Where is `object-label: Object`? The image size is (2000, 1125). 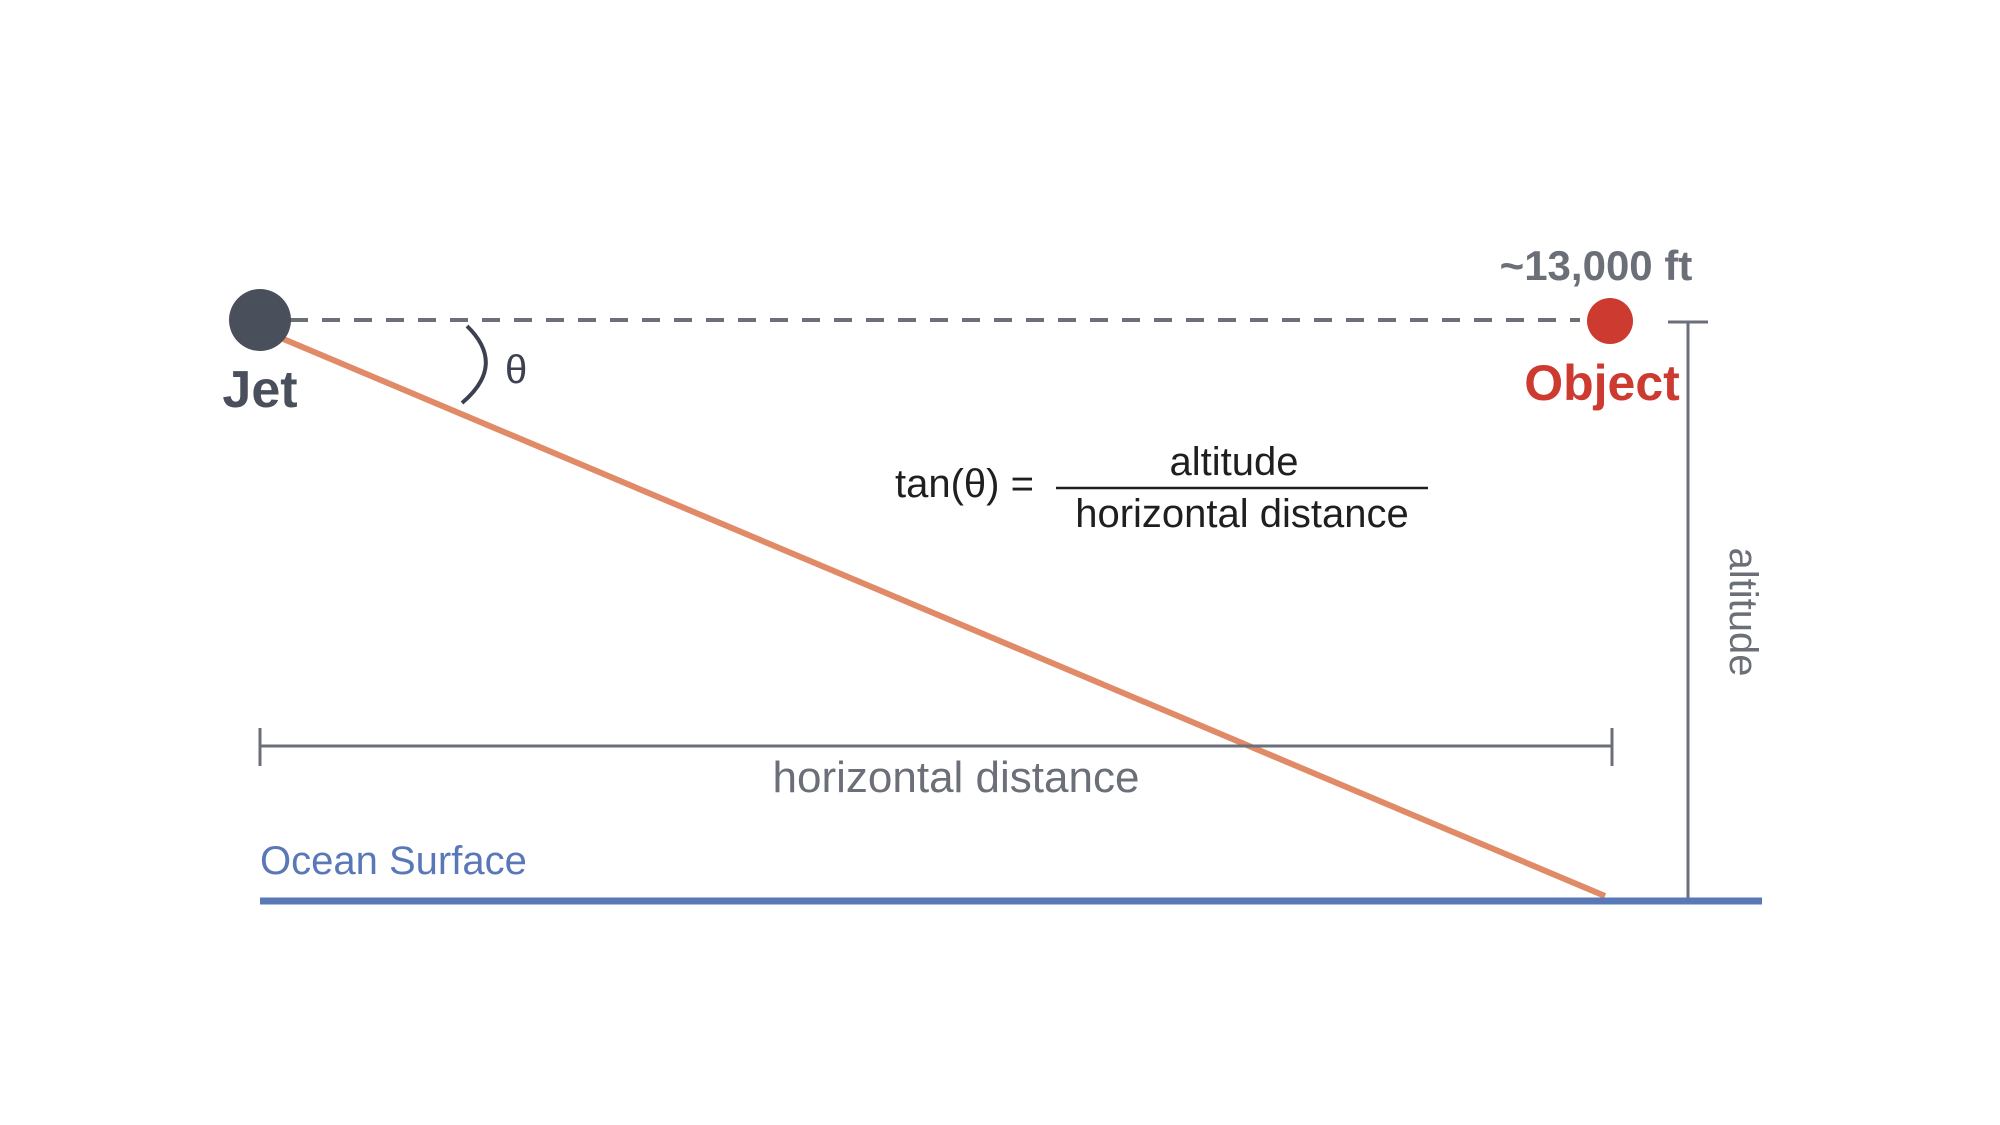
object-label: Object is located at coordinates (1602, 383).